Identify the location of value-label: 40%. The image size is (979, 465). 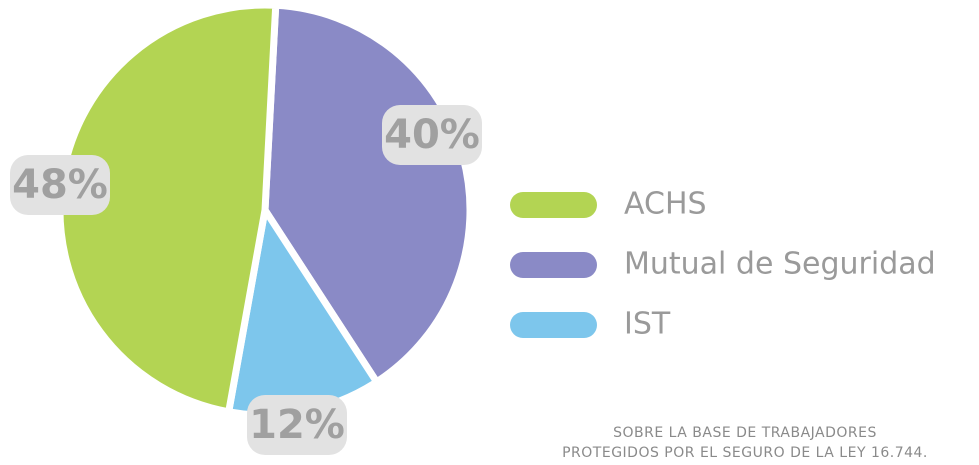
(432, 135).